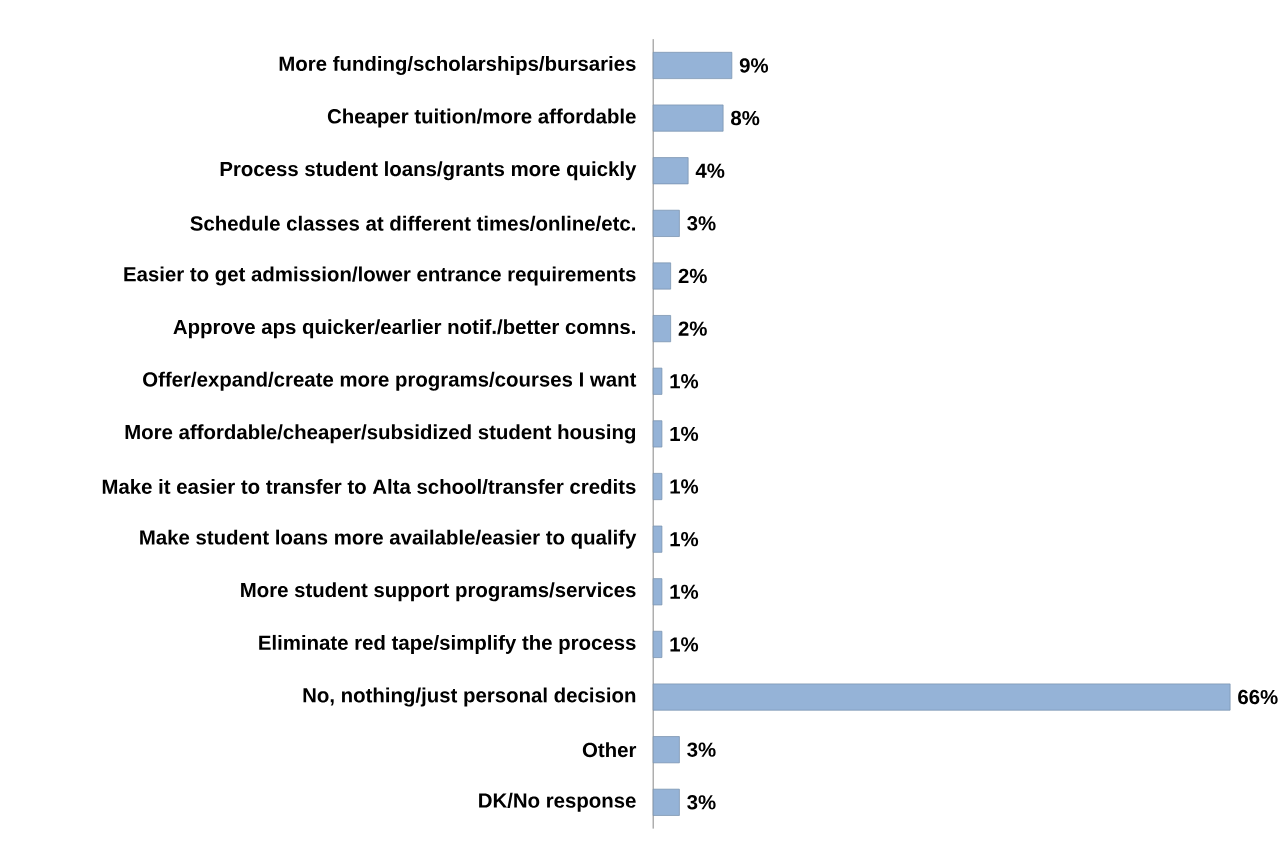 The width and height of the screenshot is (1285, 854). Describe the element at coordinates (754, 65) in the screenshot. I see `data-label: 9%` at that location.